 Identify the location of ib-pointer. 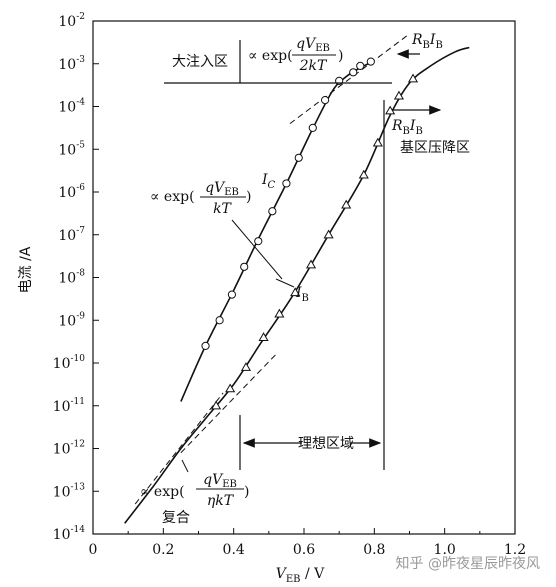
(285, 283).